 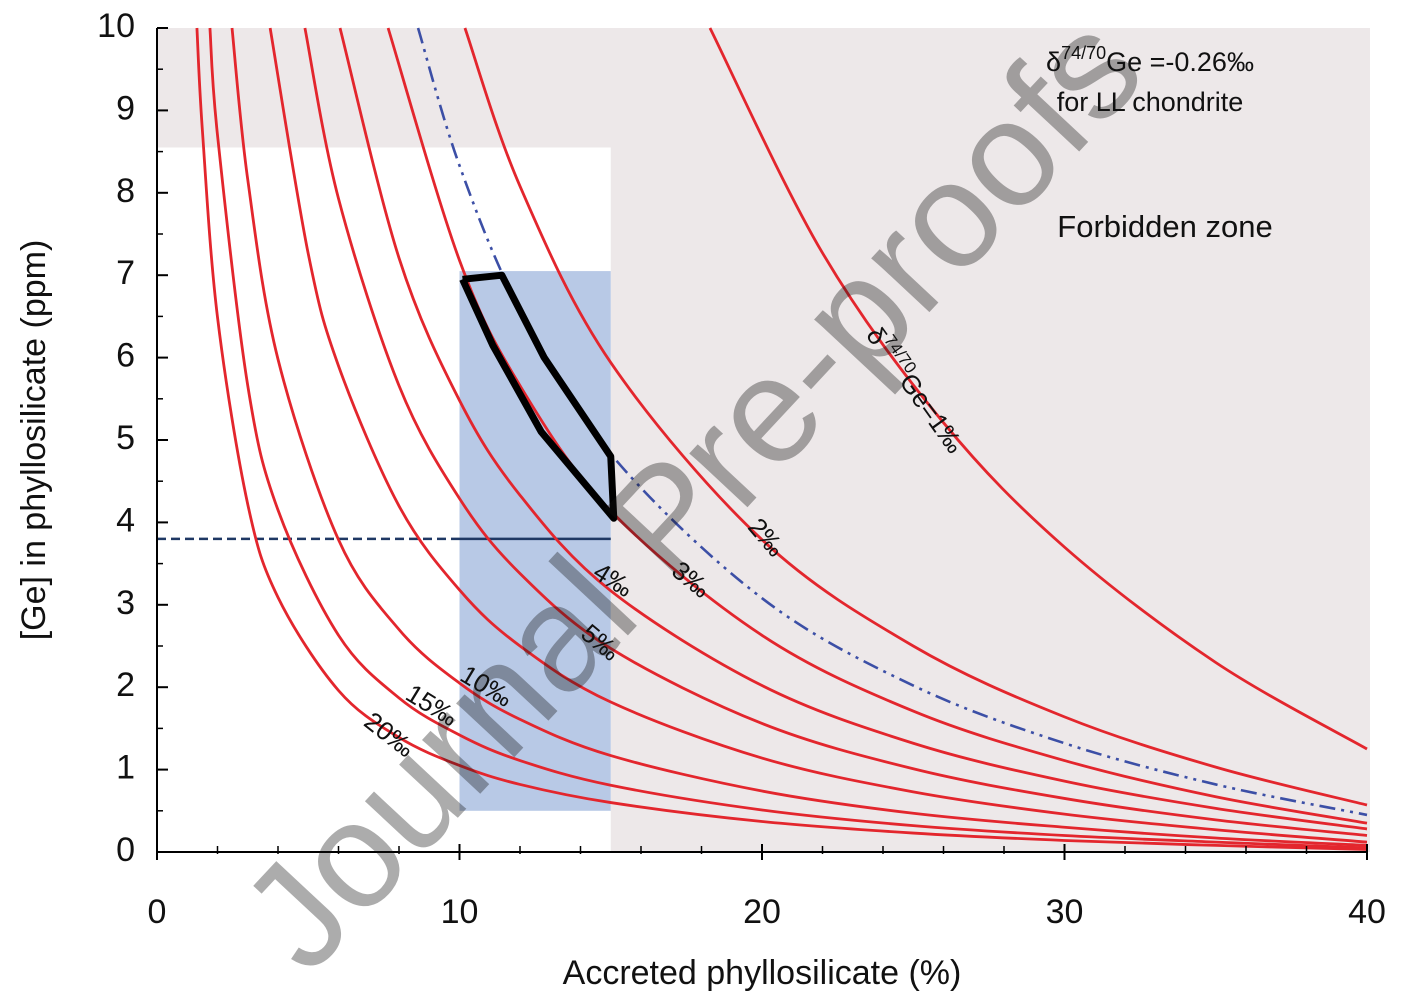 I want to click on note-part: Ge =-0.26‰, so click(x=1180, y=62).